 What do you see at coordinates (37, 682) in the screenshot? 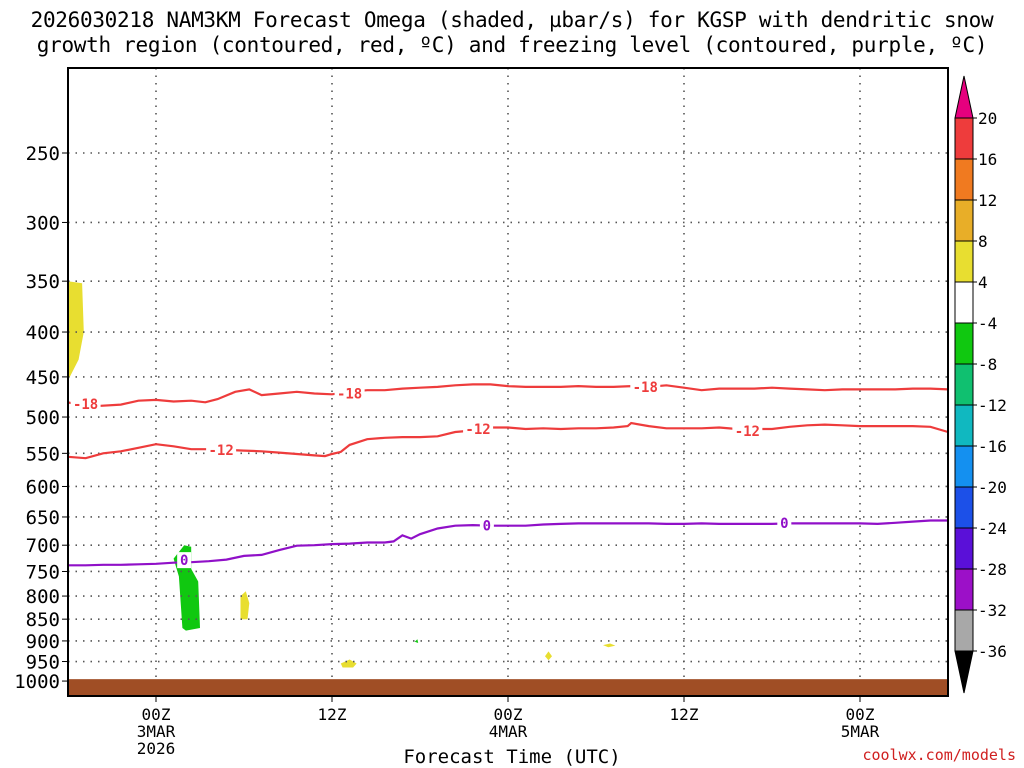
I see `ytick-label-1000: 1000` at bounding box center [37, 682].